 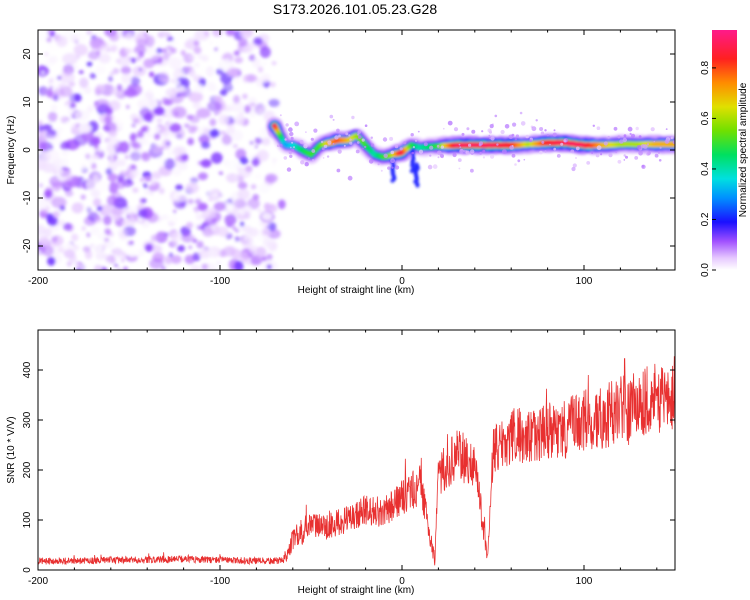 I want to click on spectrogram-y-tick-label: -10, so click(x=27, y=197).